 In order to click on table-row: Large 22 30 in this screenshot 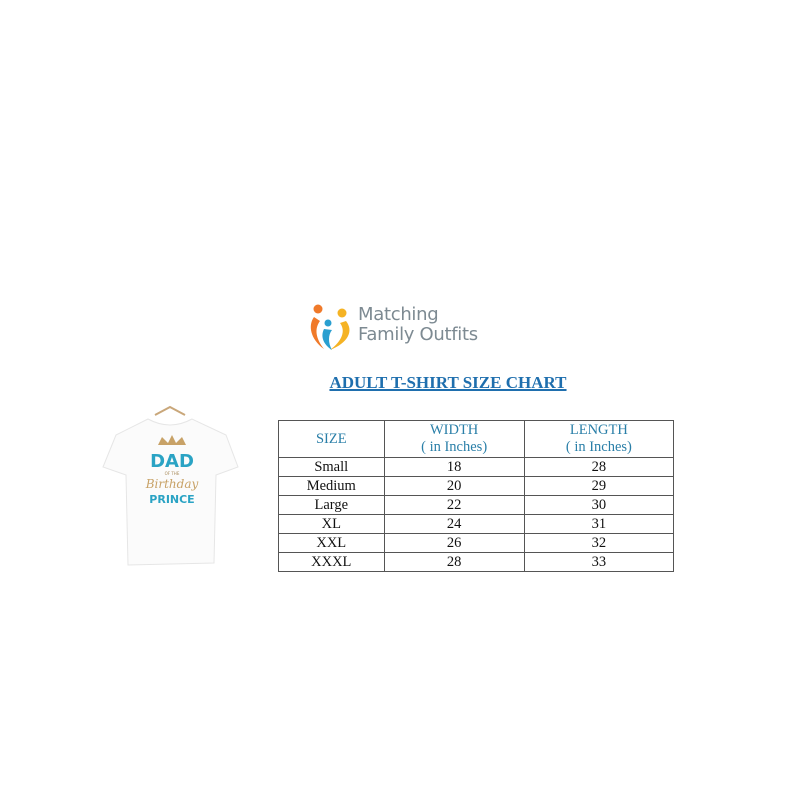, I will do `click(476, 505)`.